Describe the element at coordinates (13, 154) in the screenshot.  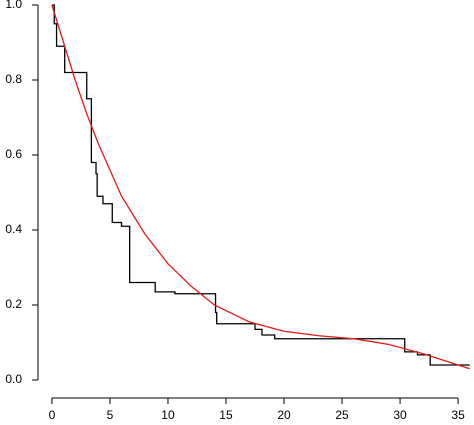
I see `y-tick-label: 0.6` at that location.